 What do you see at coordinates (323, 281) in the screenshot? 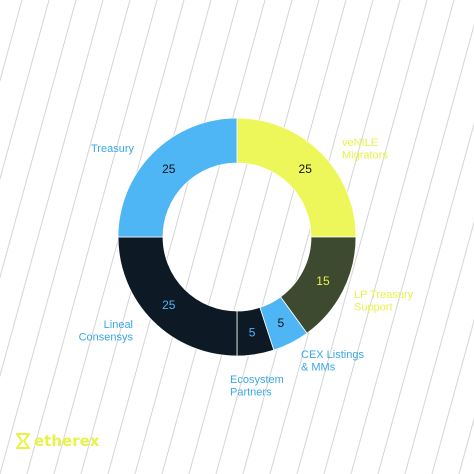
I see `slice-value-label: 15` at bounding box center [323, 281].